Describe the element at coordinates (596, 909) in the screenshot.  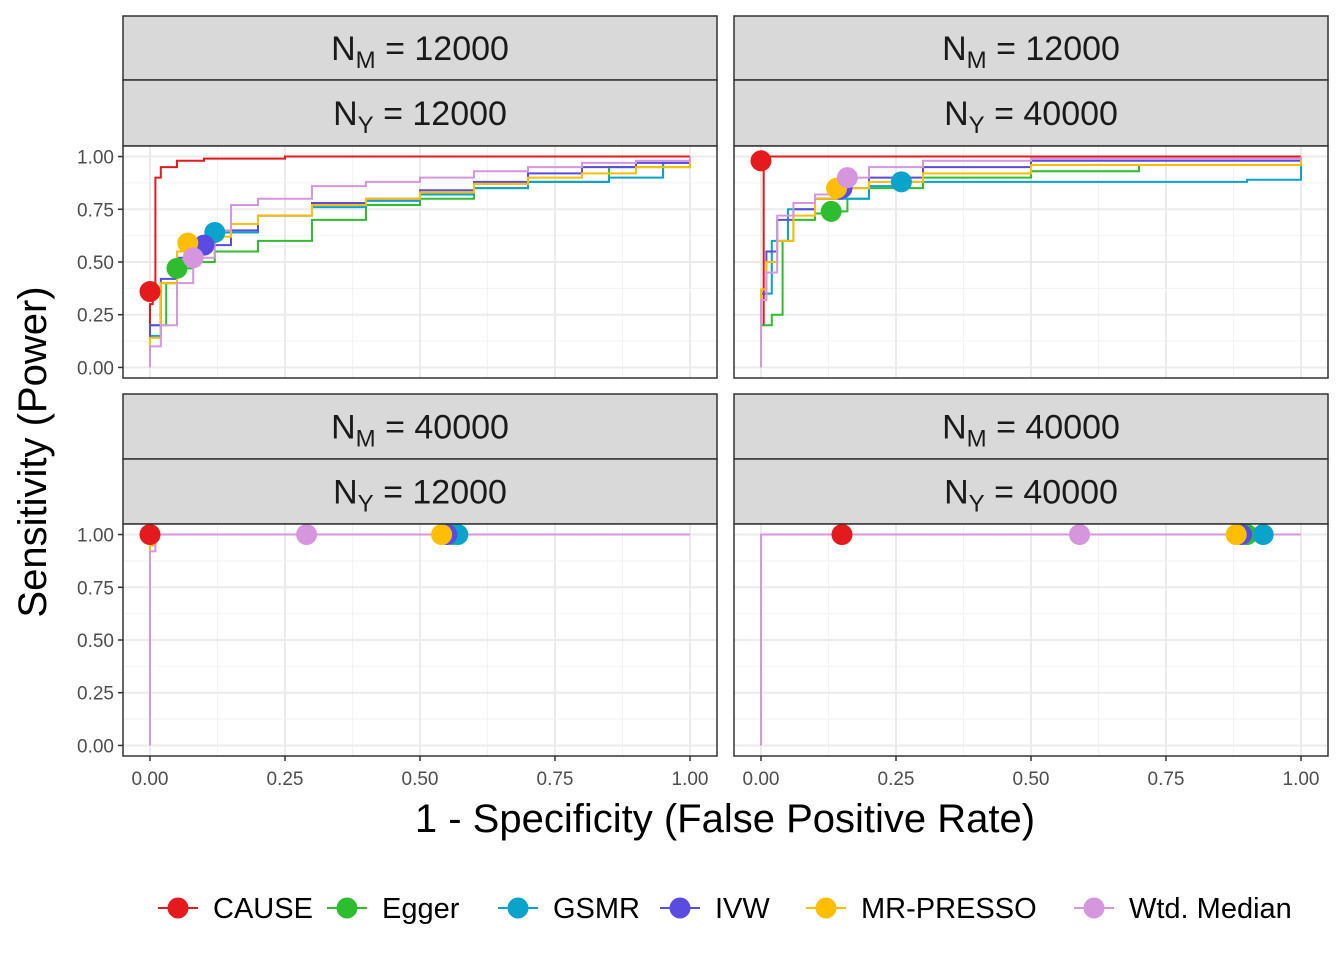
I see `legend-label: GSMR` at that location.